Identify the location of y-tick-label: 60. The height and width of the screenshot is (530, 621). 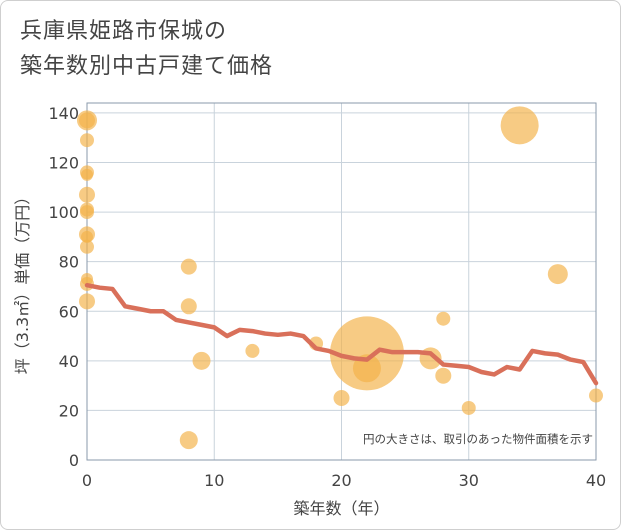
(69, 311).